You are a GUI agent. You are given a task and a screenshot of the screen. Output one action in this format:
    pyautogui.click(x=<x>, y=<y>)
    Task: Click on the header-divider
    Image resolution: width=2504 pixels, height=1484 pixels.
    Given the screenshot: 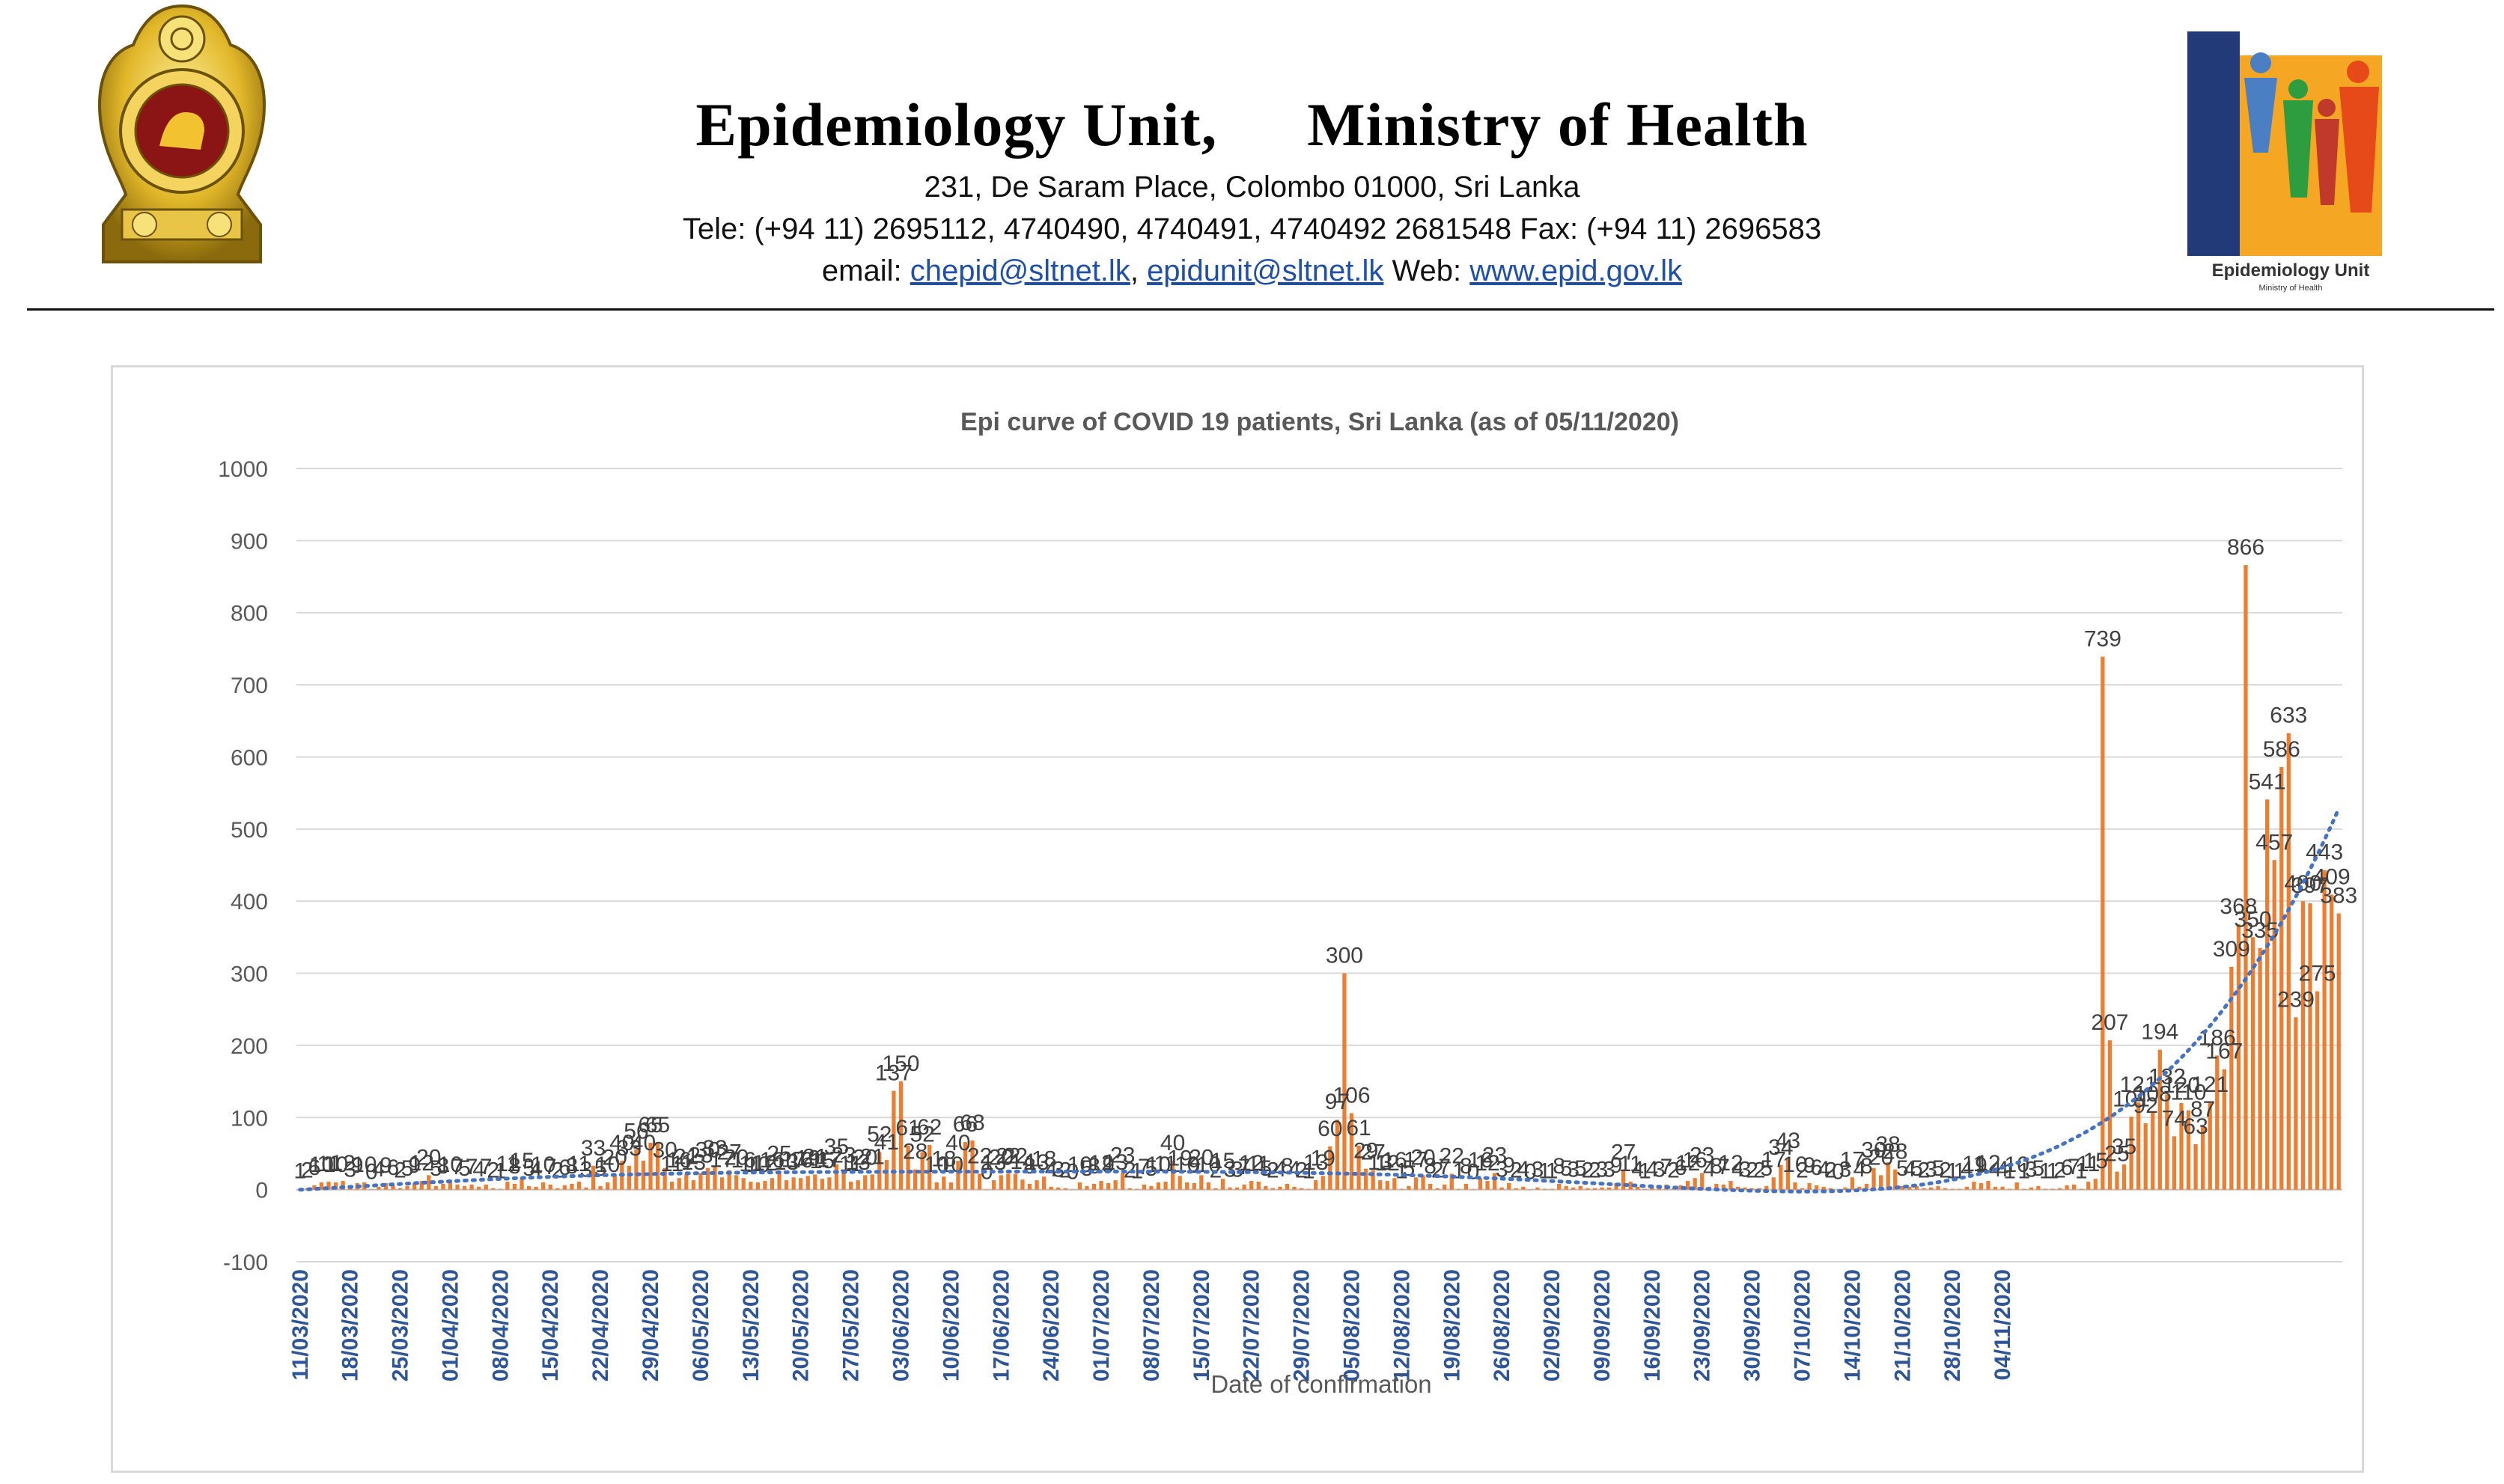 What is the action you would take?
    pyautogui.click(x=1260, y=309)
    